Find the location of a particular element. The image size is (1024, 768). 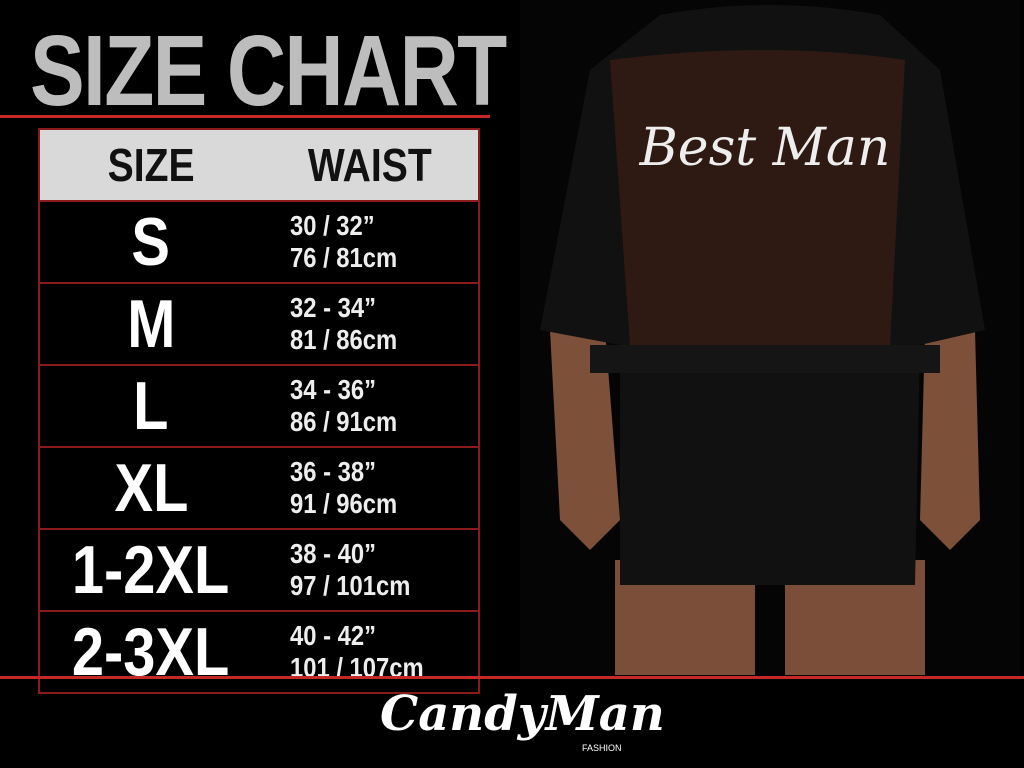

size-row: L 34 - 36” 86 / 91cm is located at coordinates (259, 405).